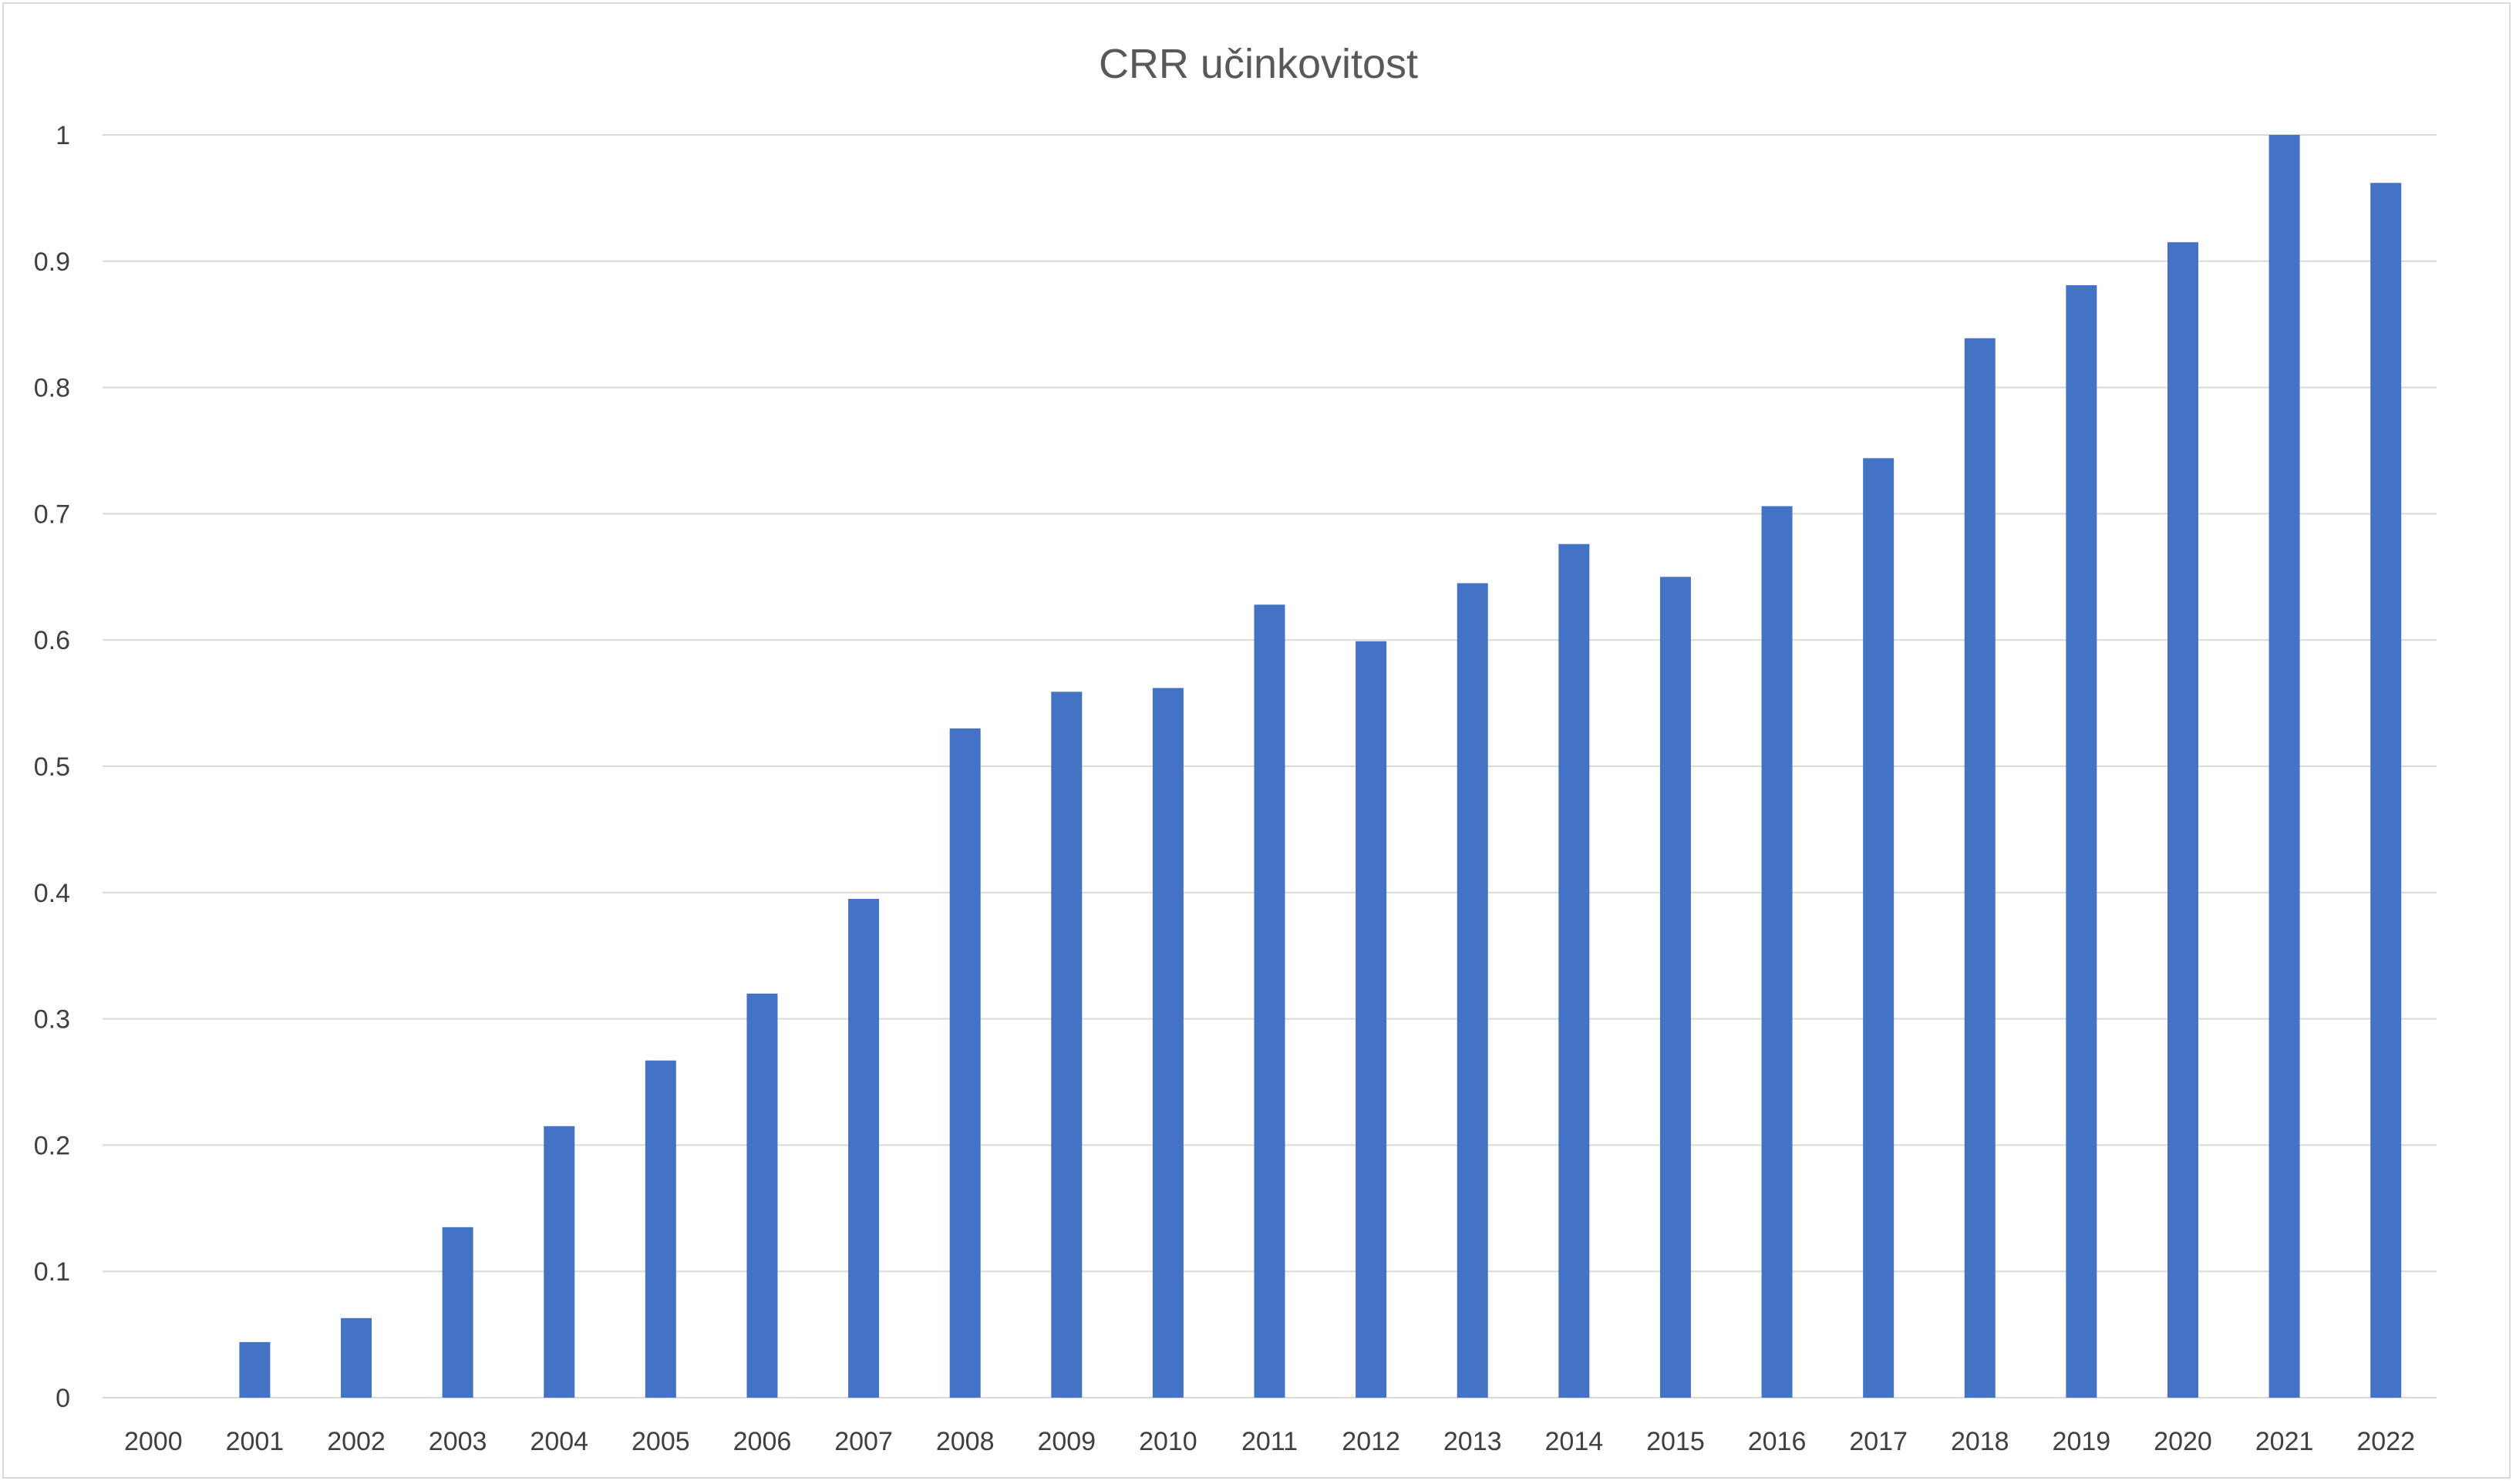 The width and height of the screenshot is (2516, 1484). I want to click on x-tick-label: 2019, so click(2082, 1441).